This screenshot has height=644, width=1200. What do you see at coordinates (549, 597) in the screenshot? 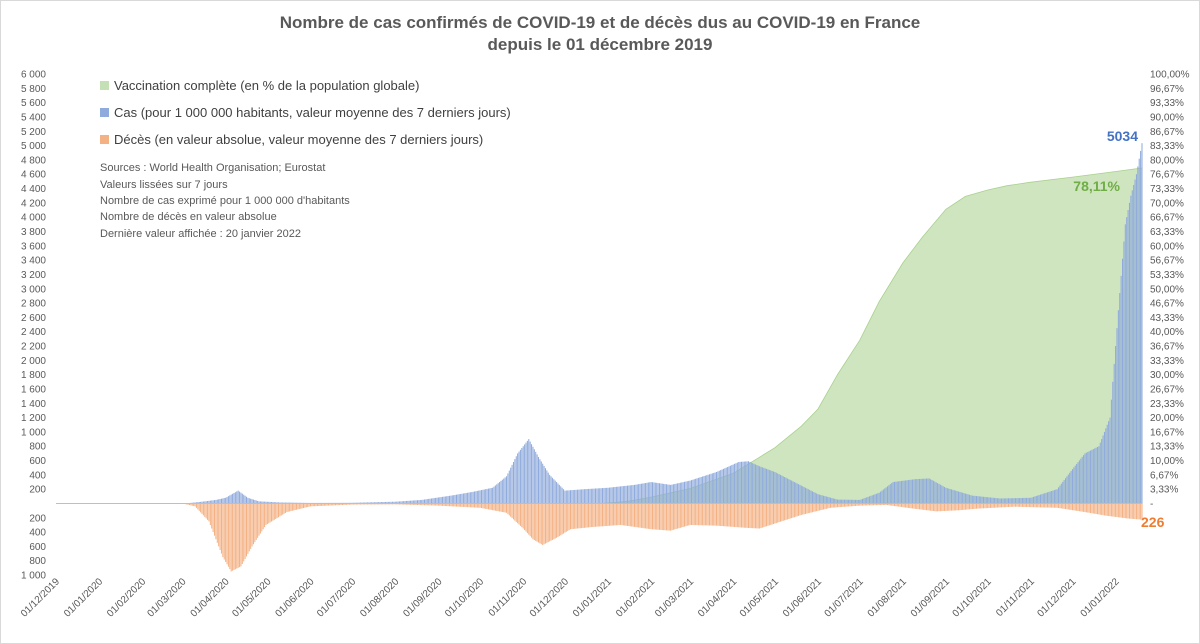
I see `x-tick-label: 01/12/2020` at bounding box center [549, 597].